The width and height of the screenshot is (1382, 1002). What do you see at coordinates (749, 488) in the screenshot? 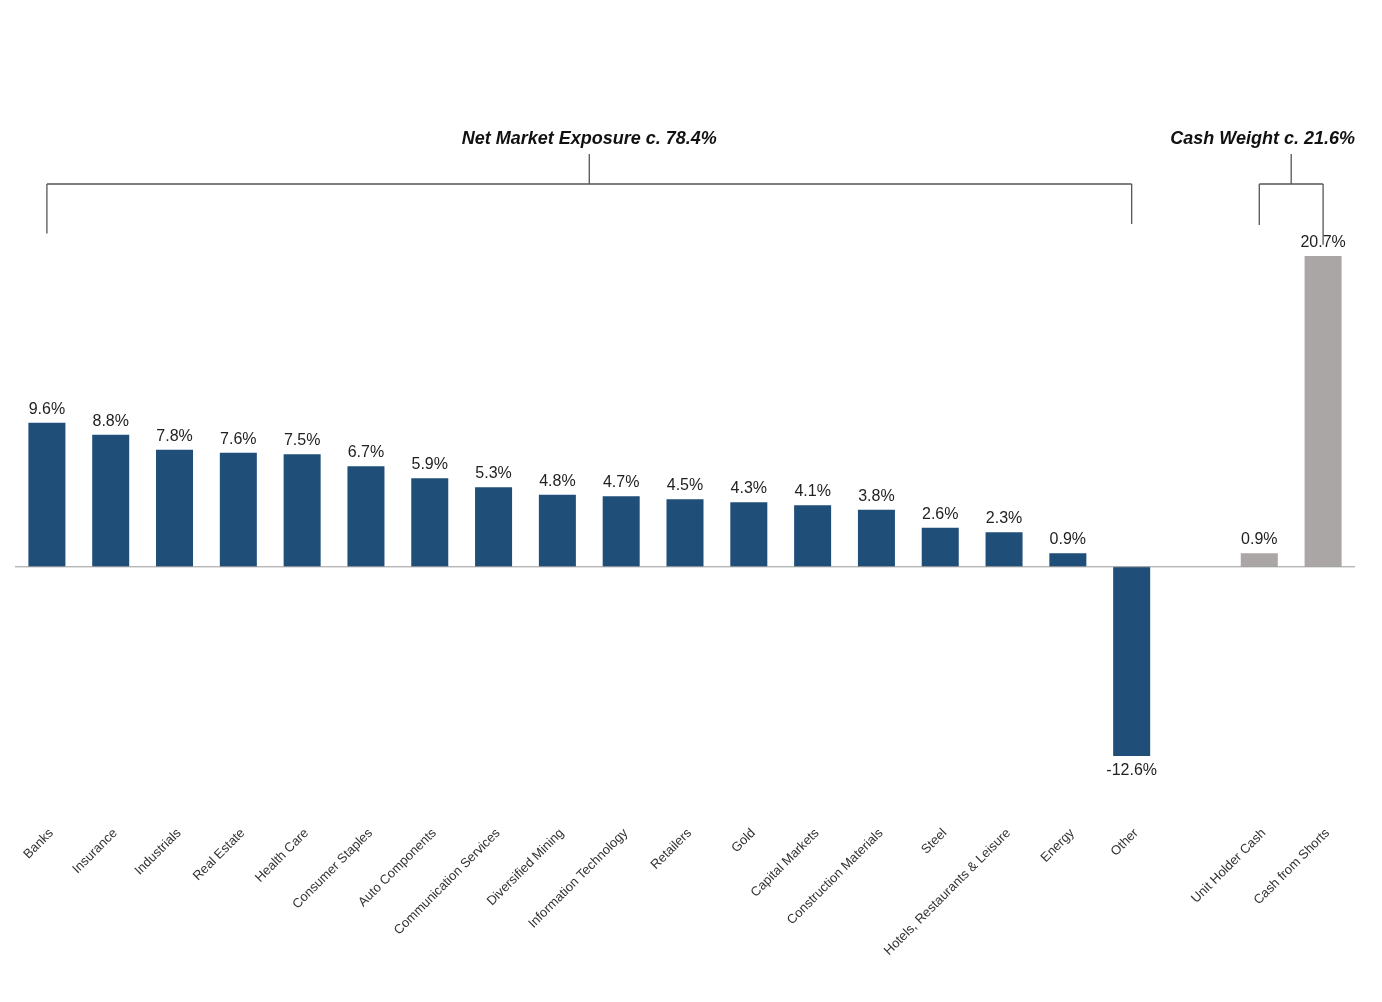
I see `data-label: 4.3%` at bounding box center [749, 488].